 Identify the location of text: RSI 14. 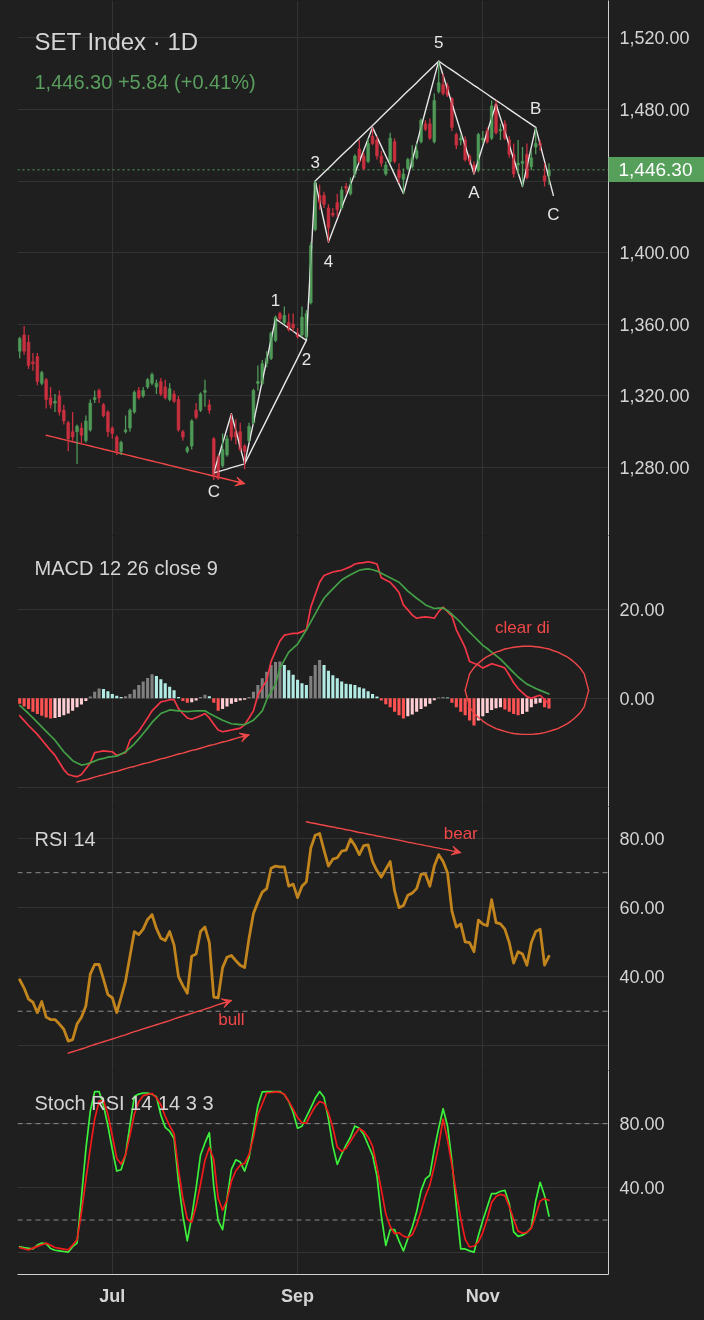
(65, 838).